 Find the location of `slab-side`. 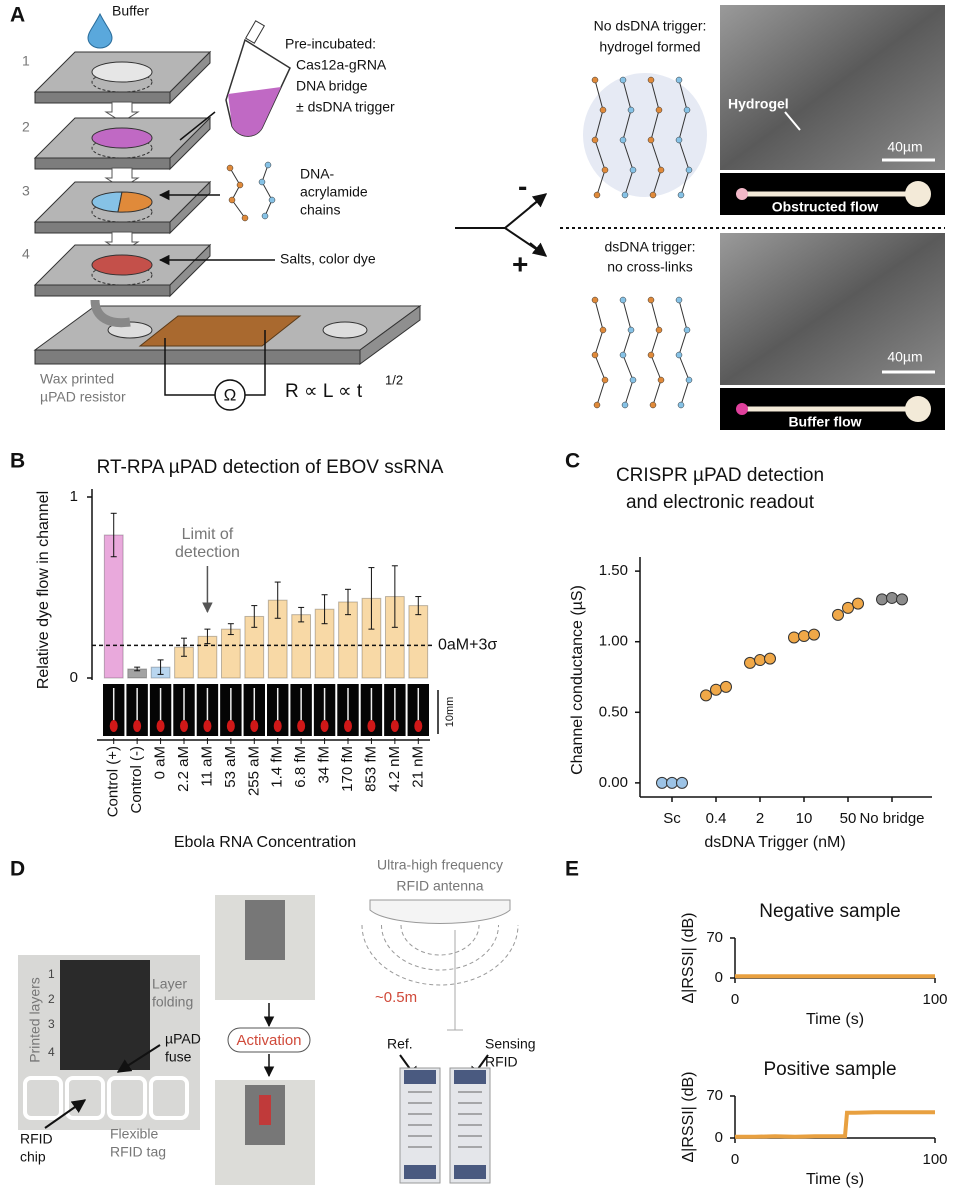

slab-side is located at coordinates (190, 143).